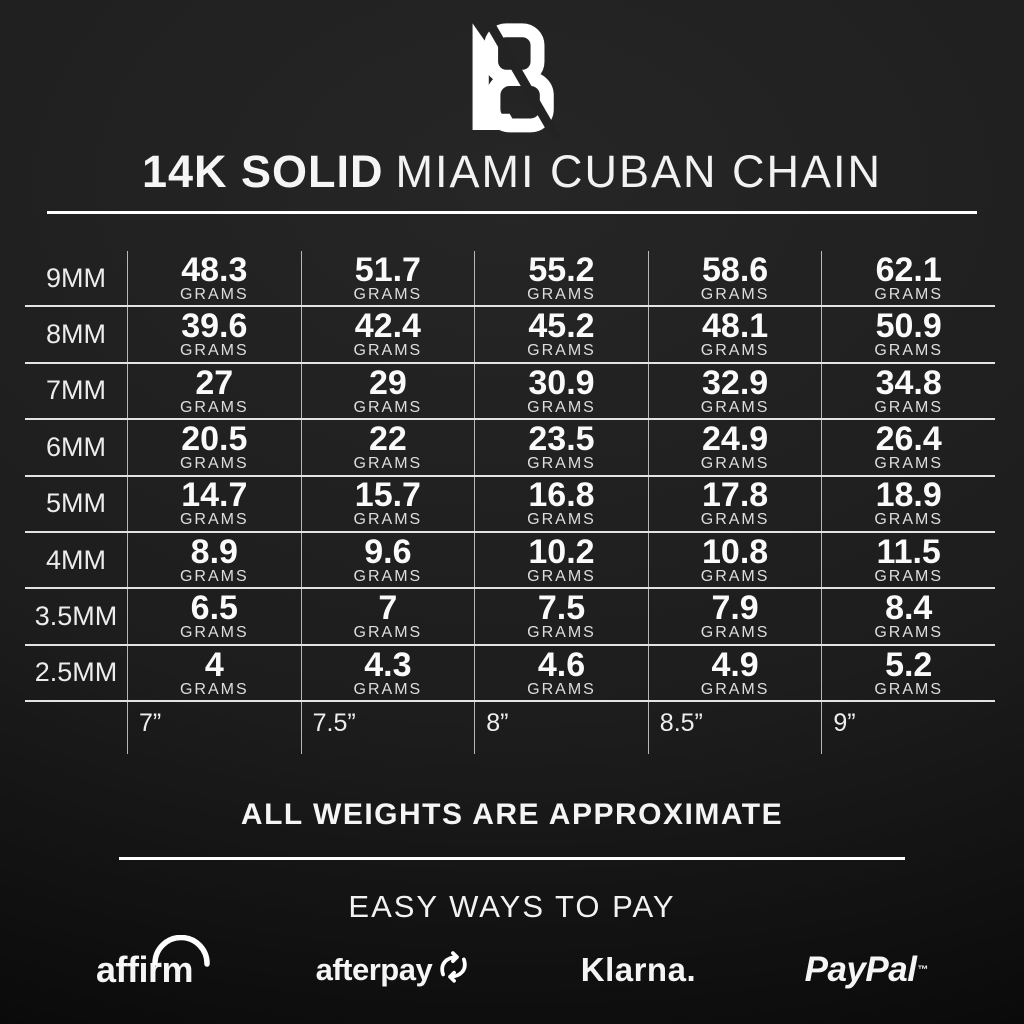 The width and height of the screenshot is (1024, 1024). I want to click on klarna-logo: Klarna., so click(638, 970).